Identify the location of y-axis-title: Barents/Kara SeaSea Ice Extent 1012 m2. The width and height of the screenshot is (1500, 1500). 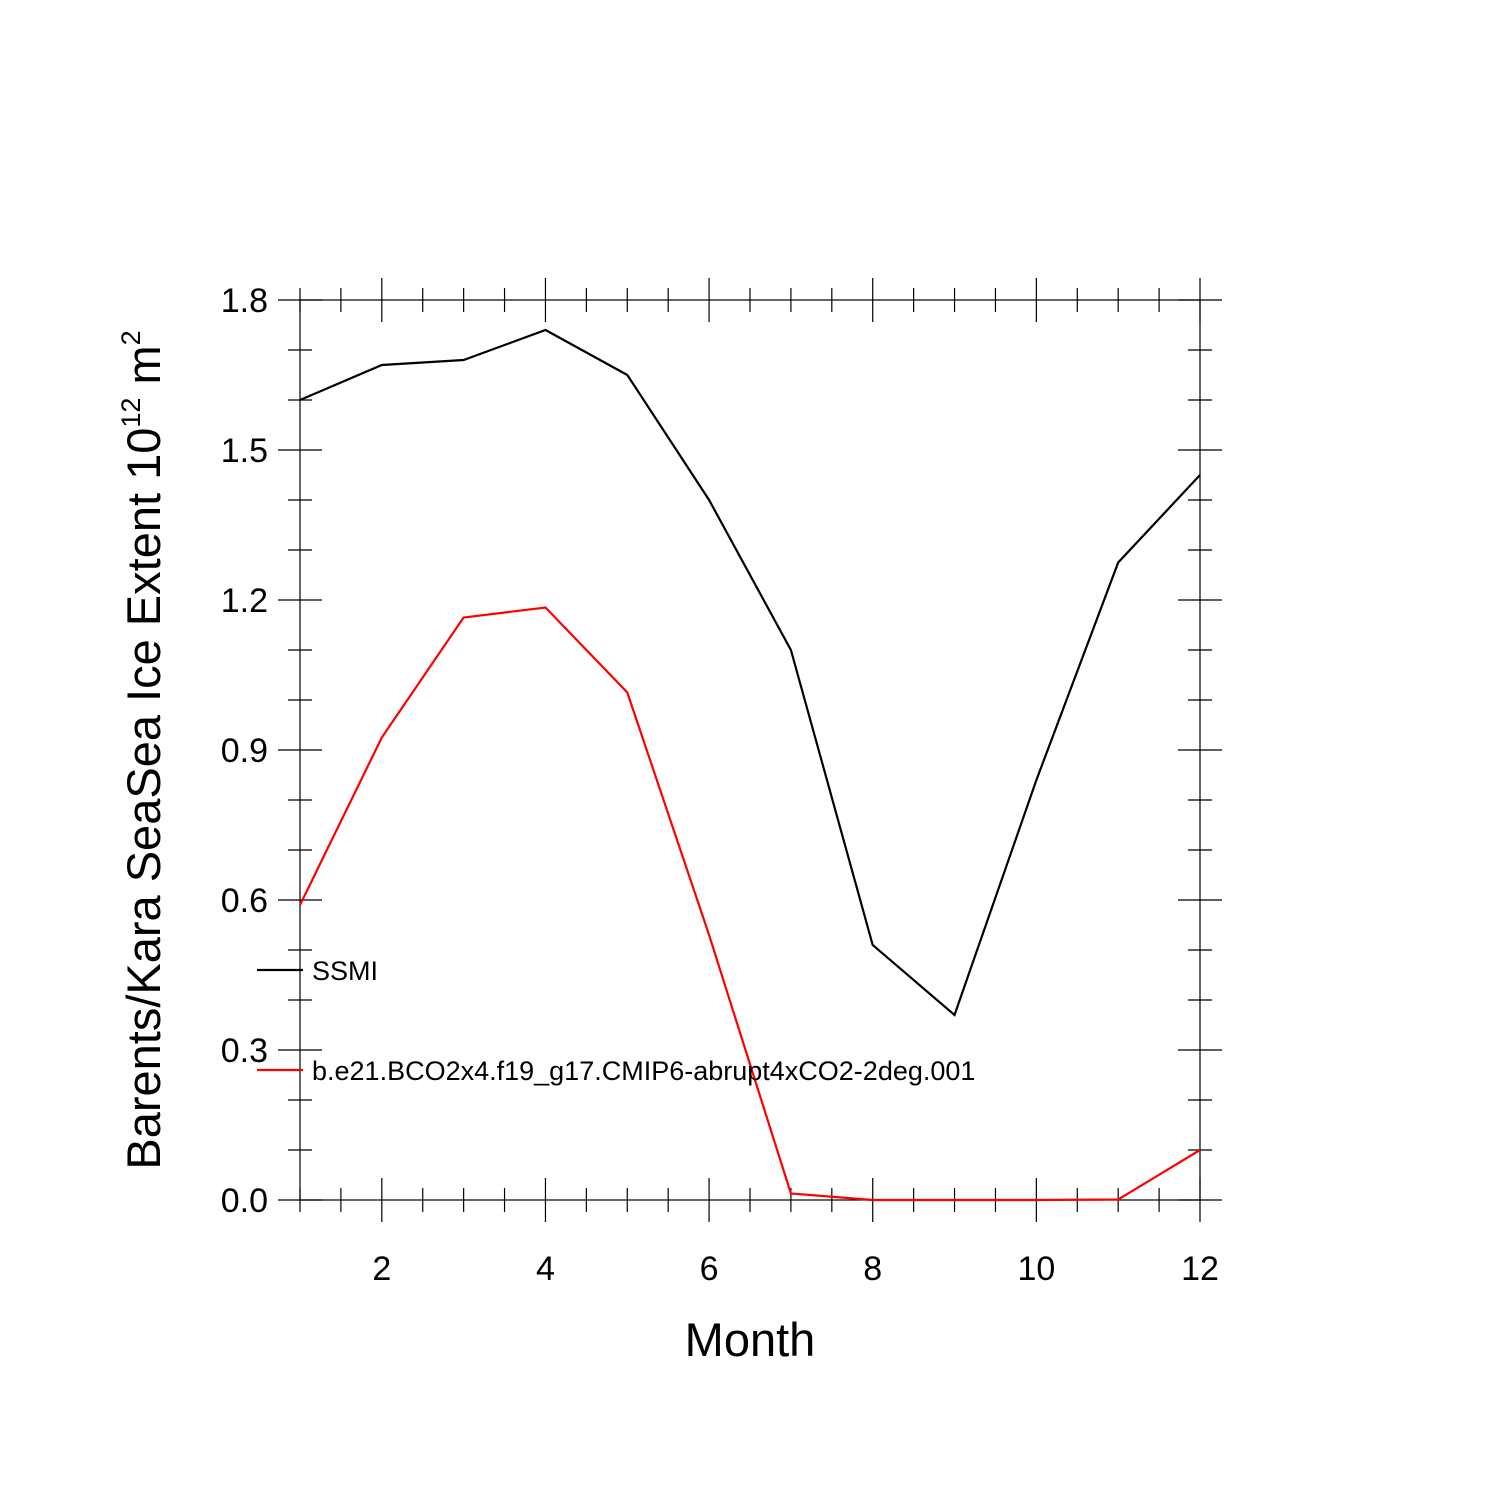
(143, 749).